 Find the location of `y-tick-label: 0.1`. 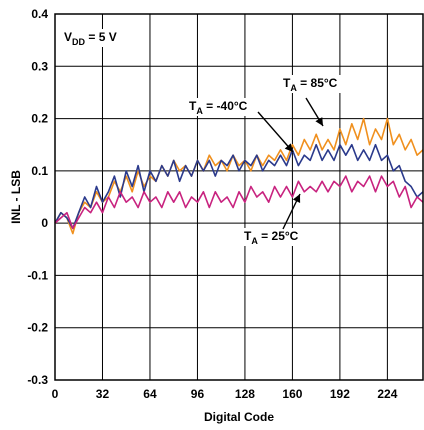

y-tick-label: 0.1 is located at coordinates (39, 171).